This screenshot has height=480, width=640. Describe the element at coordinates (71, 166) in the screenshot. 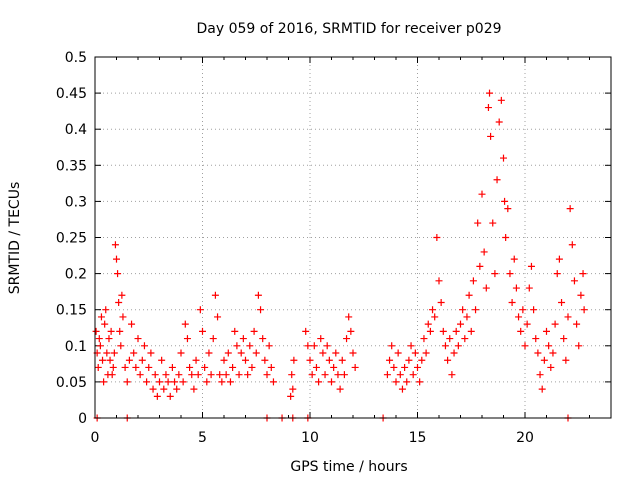

I see `y-tick-label: 0.35` at that location.